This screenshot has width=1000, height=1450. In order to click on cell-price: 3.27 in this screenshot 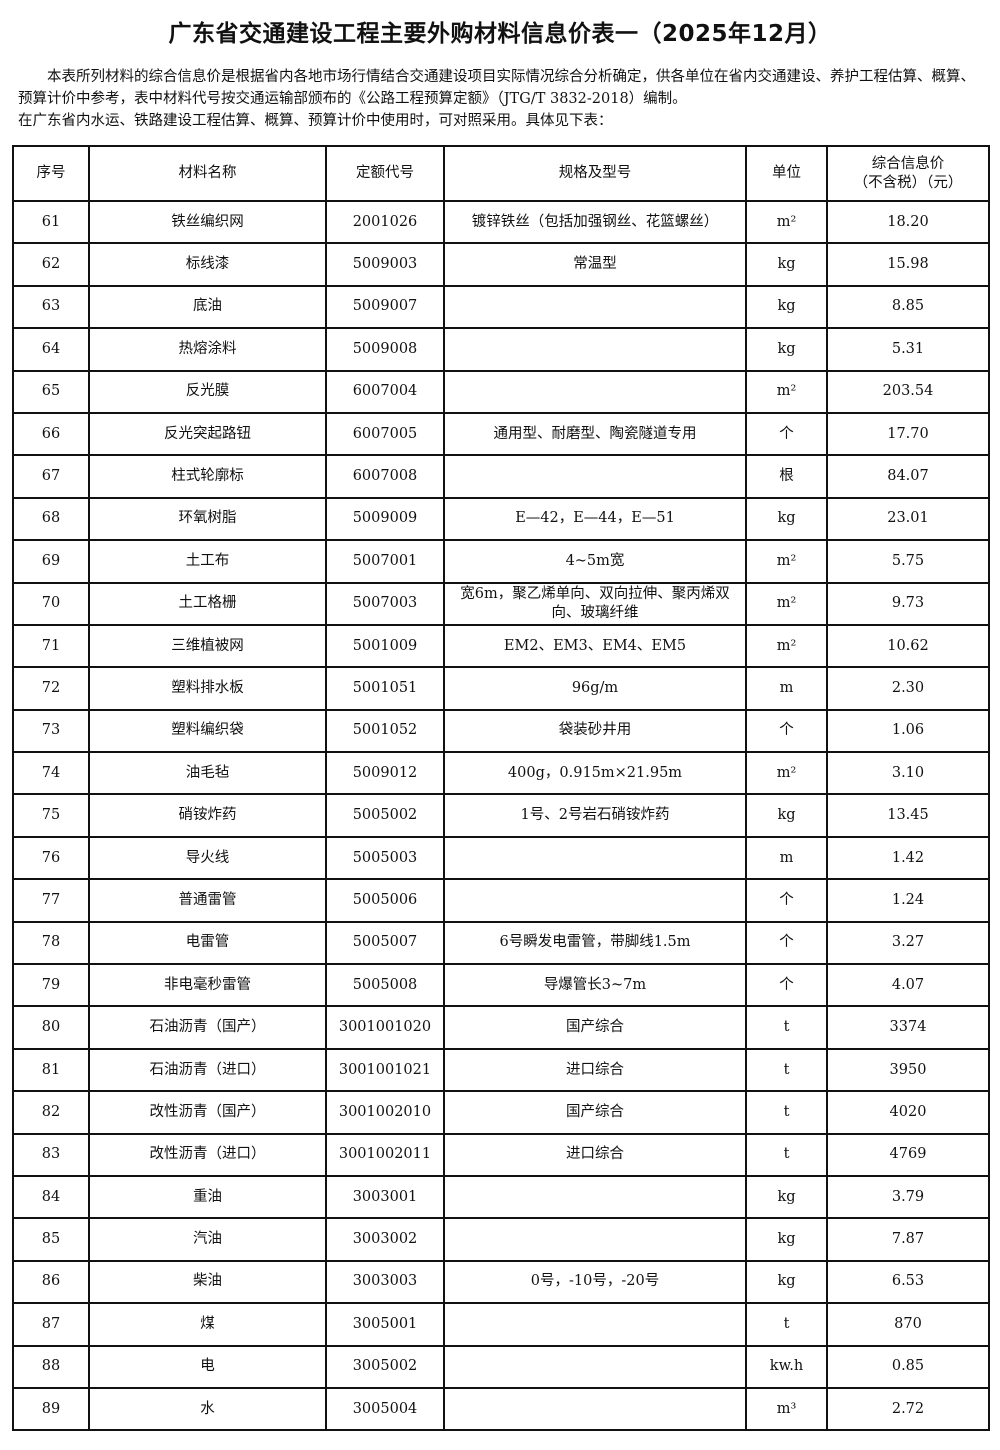, I will do `click(908, 943)`.